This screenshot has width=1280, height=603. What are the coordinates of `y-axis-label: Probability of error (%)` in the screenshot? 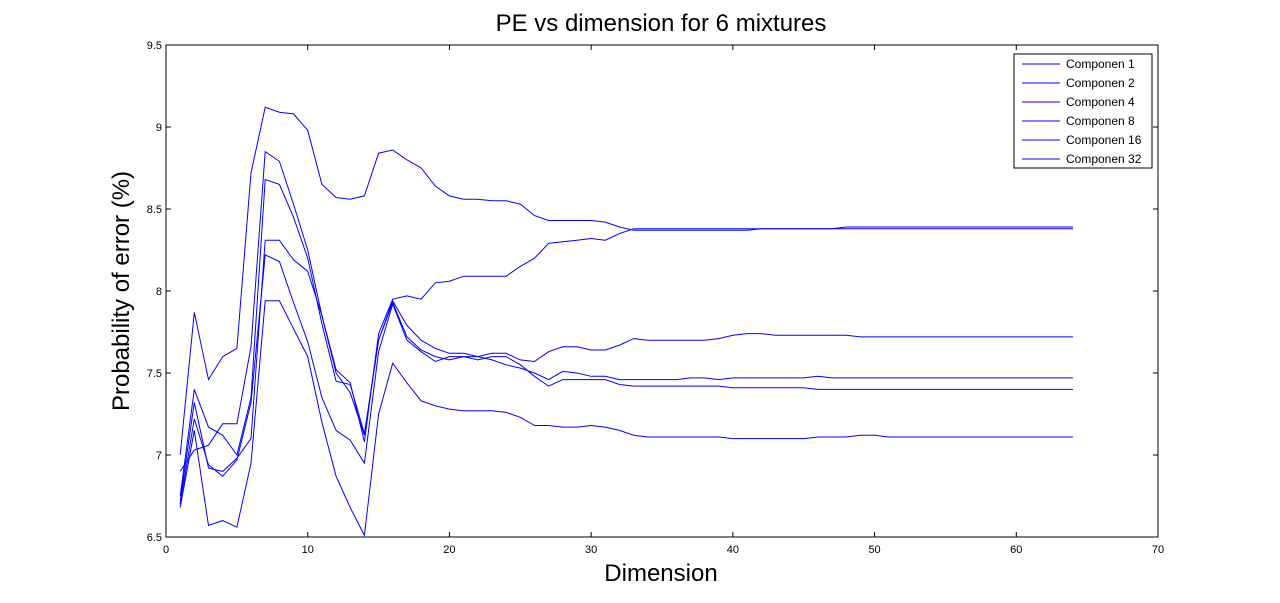 It's located at (121, 291).